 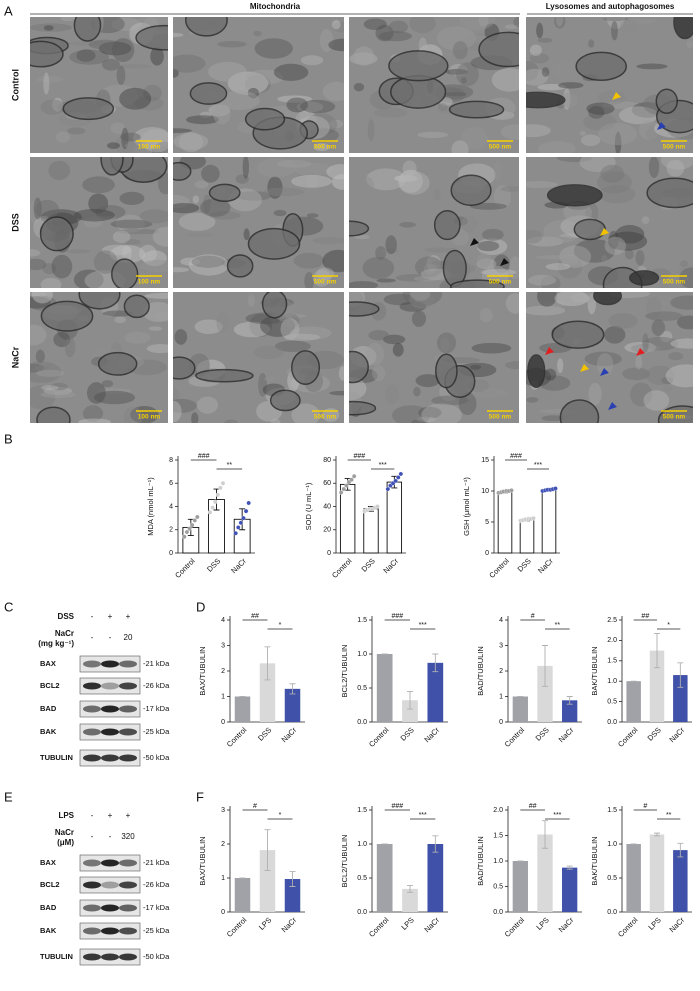 I want to click on significance-label: **, so click(x=669, y=815).